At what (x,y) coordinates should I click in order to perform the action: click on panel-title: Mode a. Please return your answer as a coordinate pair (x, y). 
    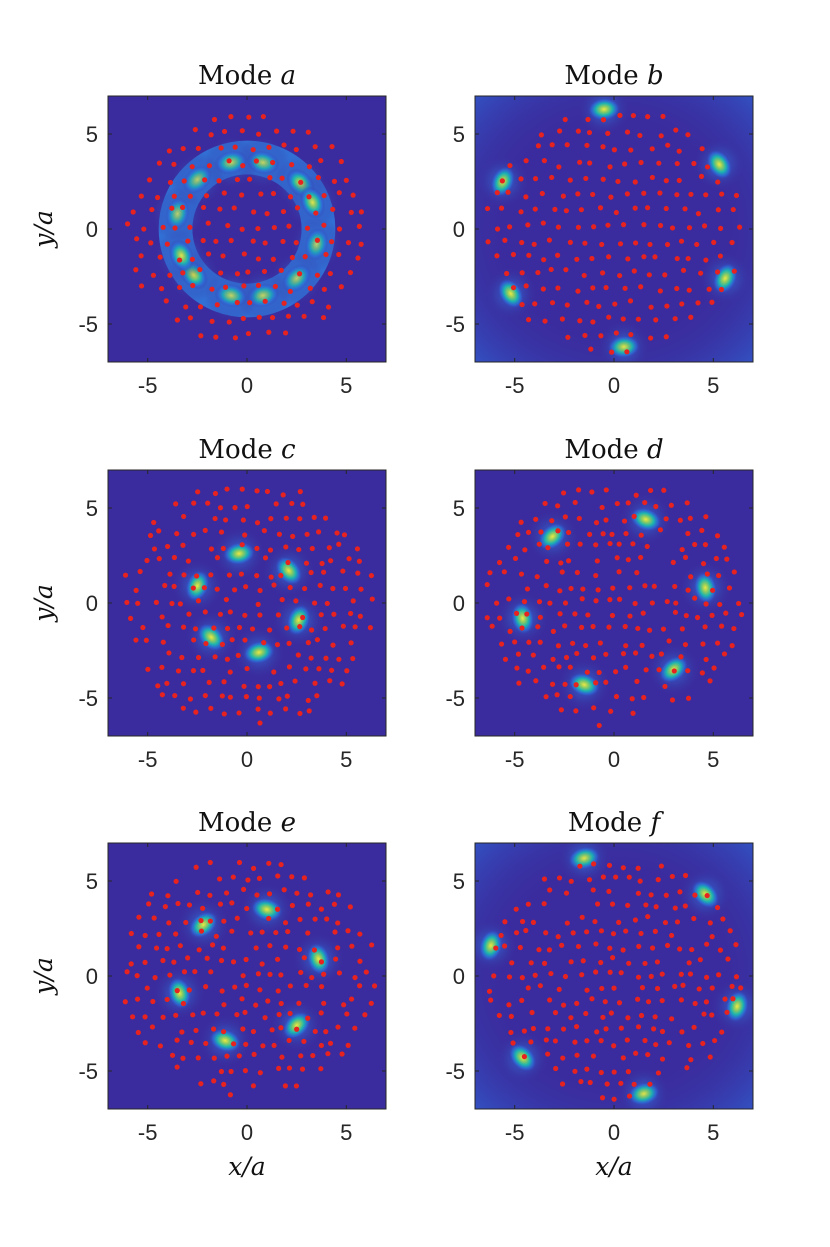
    Looking at the image, I should click on (247, 76).